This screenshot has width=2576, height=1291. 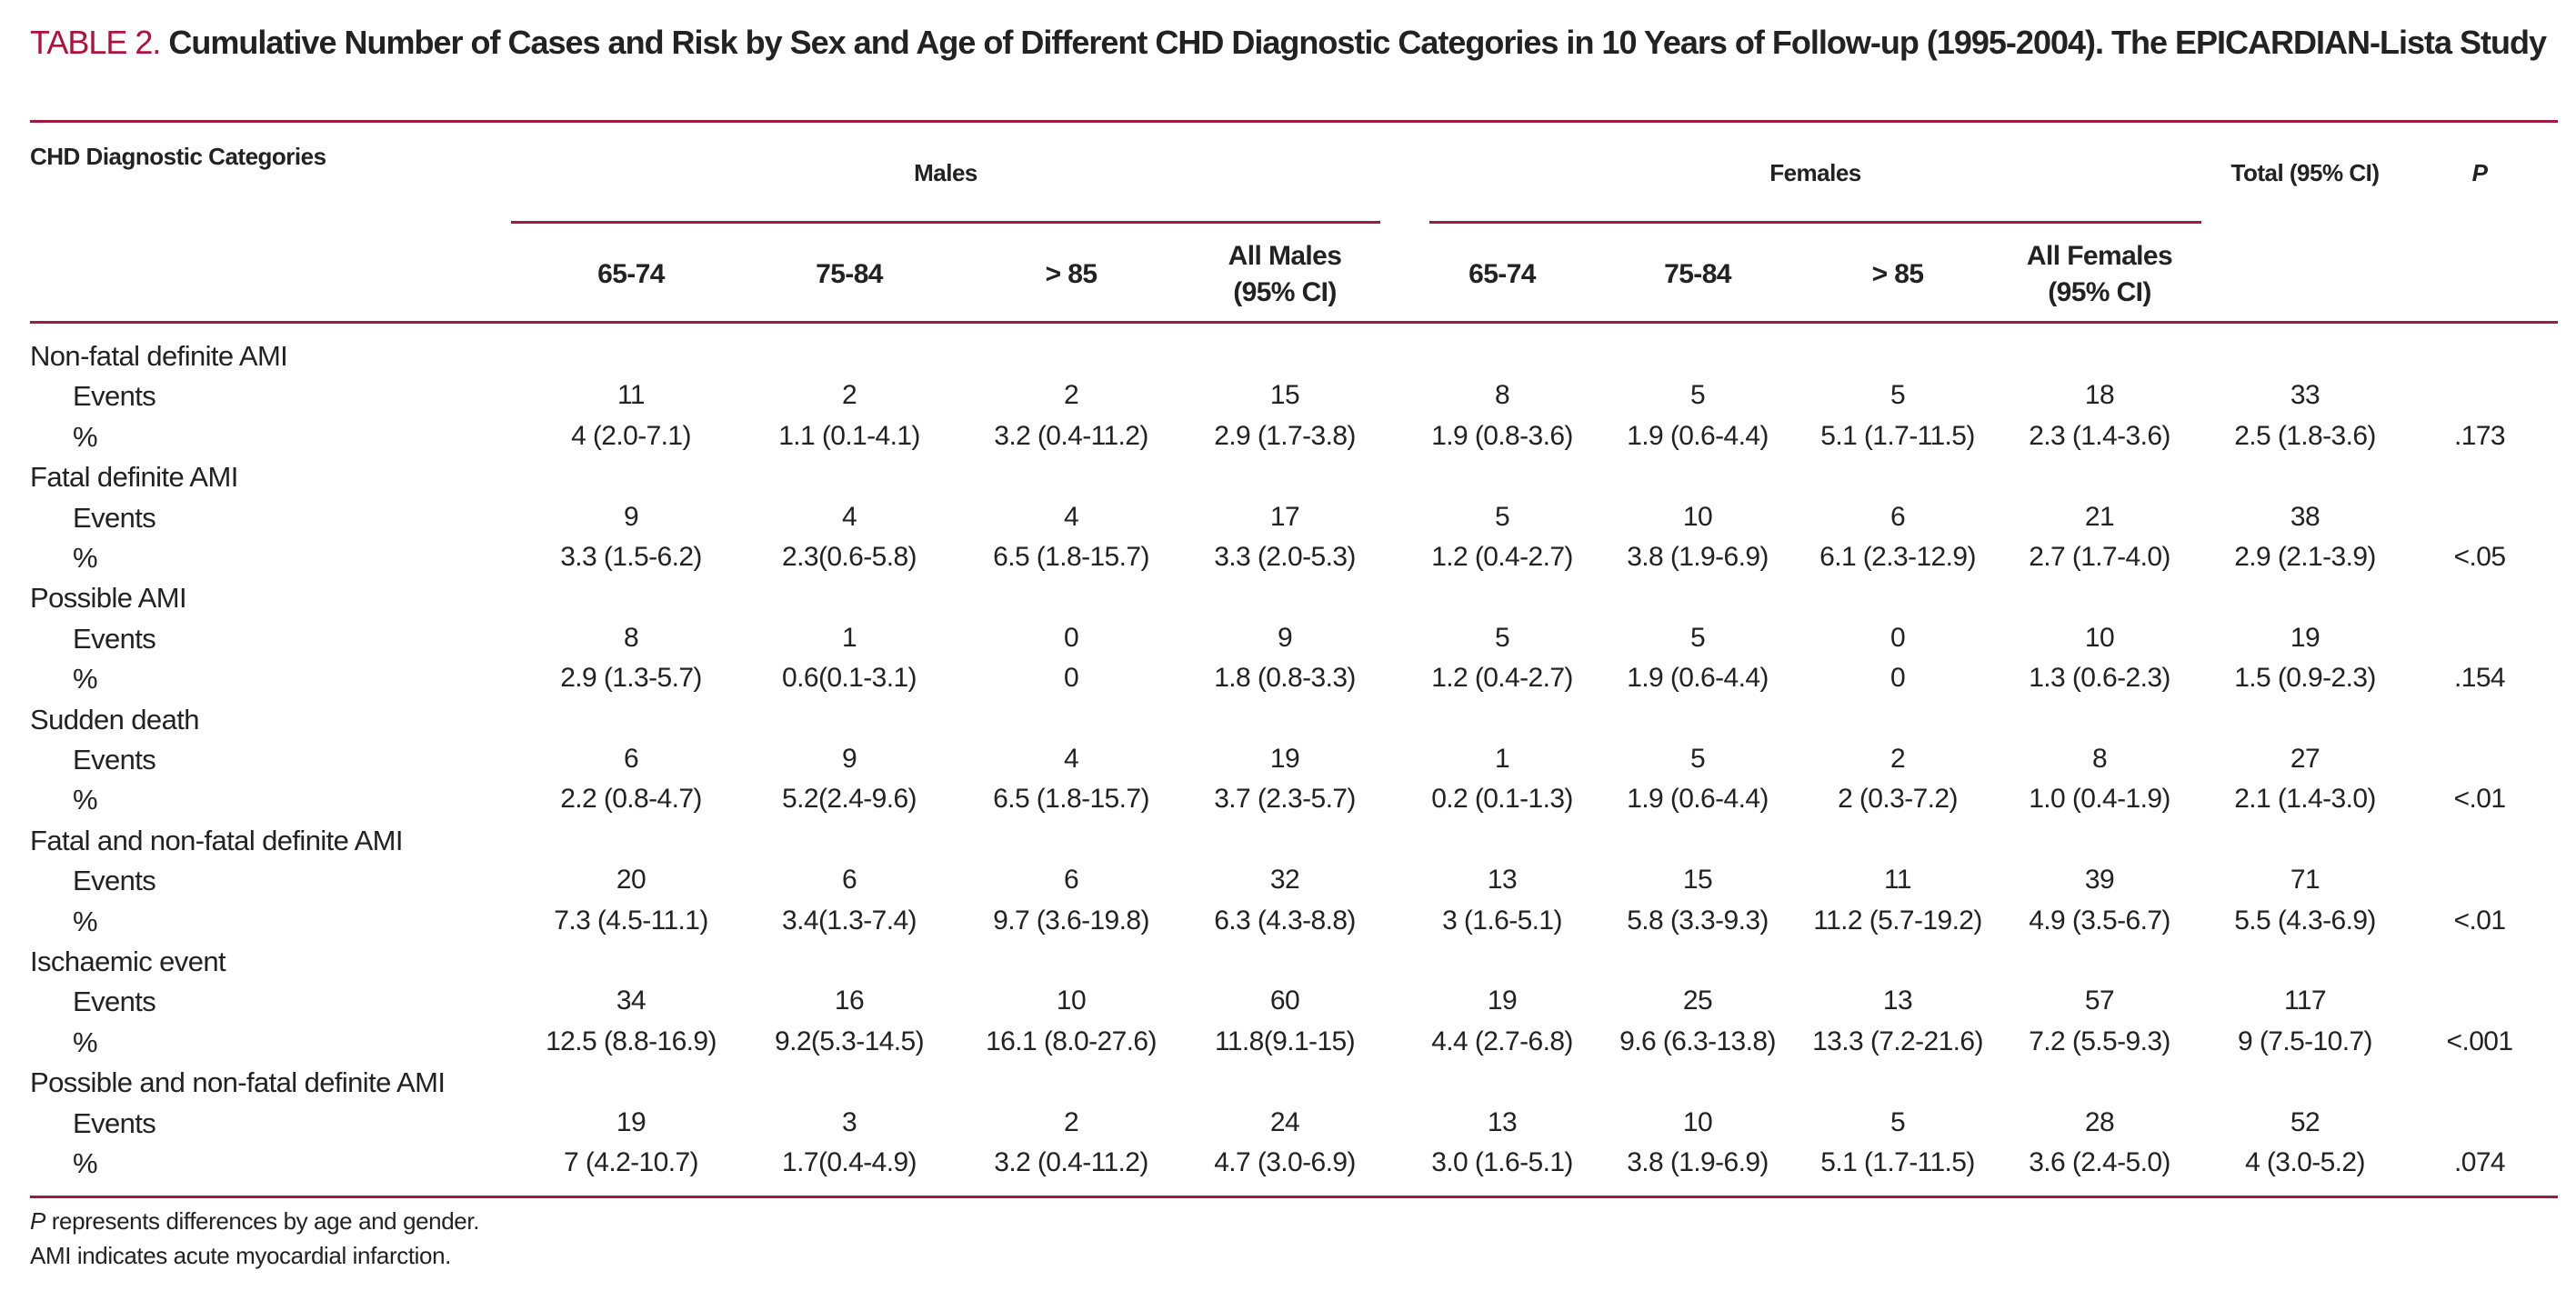 What do you see at coordinates (1898, 880) in the screenshot?
I see `table-cell: 11` at bounding box center [1898, 880].